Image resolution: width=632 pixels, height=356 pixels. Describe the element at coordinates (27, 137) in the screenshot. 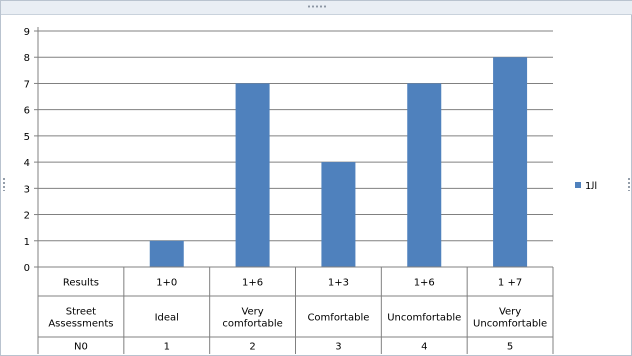

I see `y-tick-label: 5` at that location.